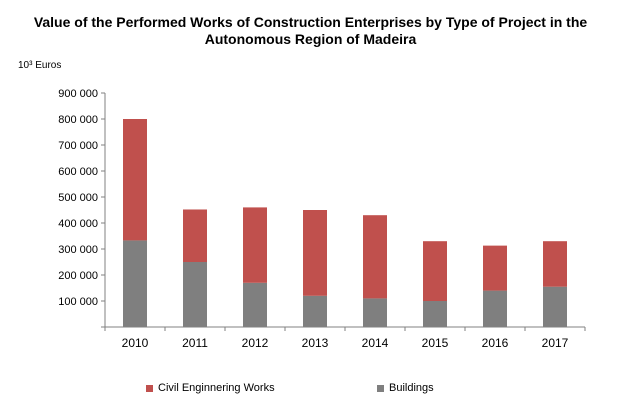 The image size is (621, 419). I want to click on bar-buildings-2012, so click(255, 304).